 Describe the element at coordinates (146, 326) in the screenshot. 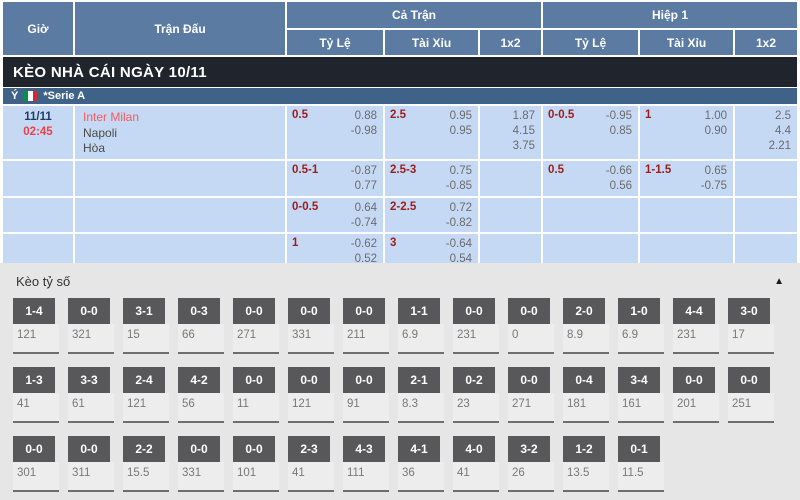

I see `score-chip: 3-1 15` at that location.